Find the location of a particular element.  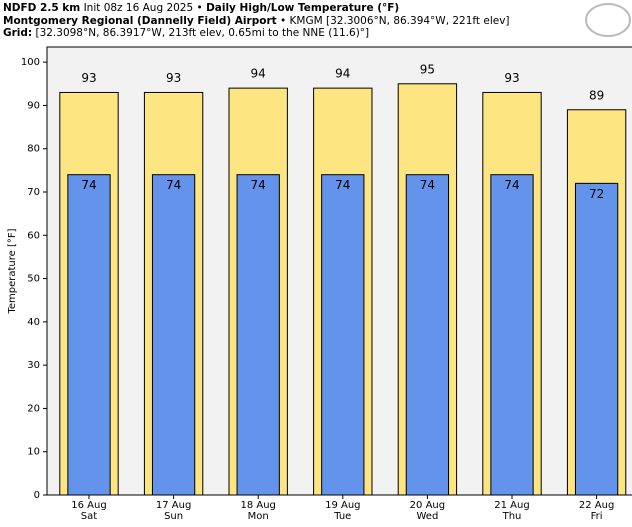

x-tick-label: 18 Aug is located at coordinates (257, 505).